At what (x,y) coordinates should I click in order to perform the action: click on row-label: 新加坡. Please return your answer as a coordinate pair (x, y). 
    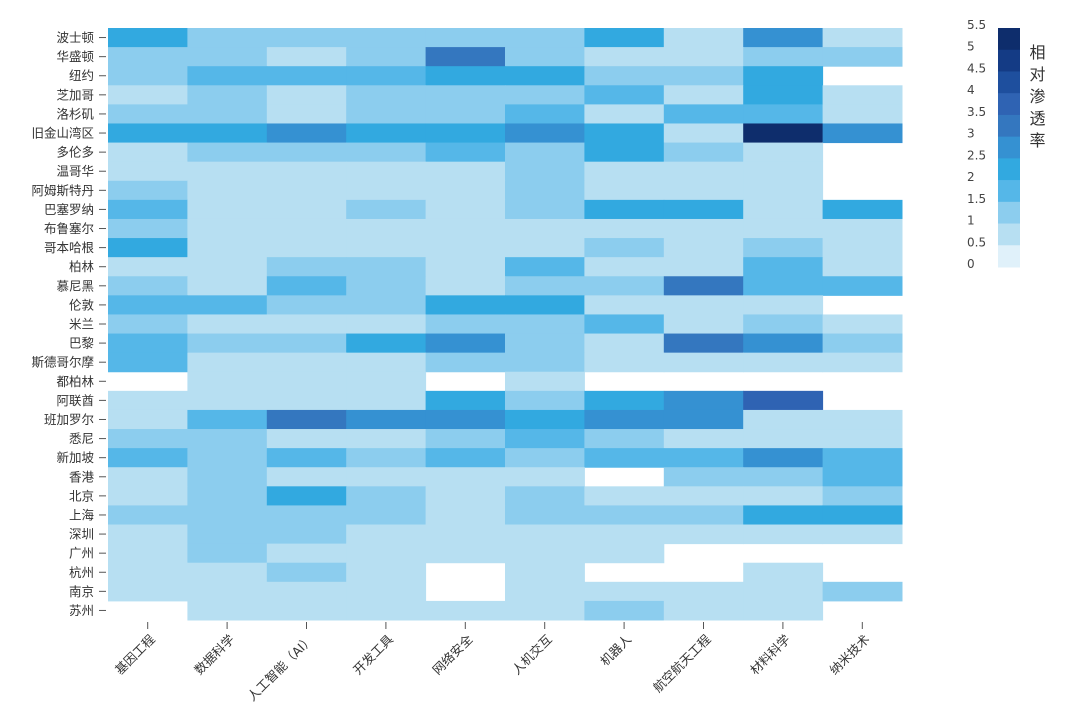
    Looking at the image, I should click on (75, 457).